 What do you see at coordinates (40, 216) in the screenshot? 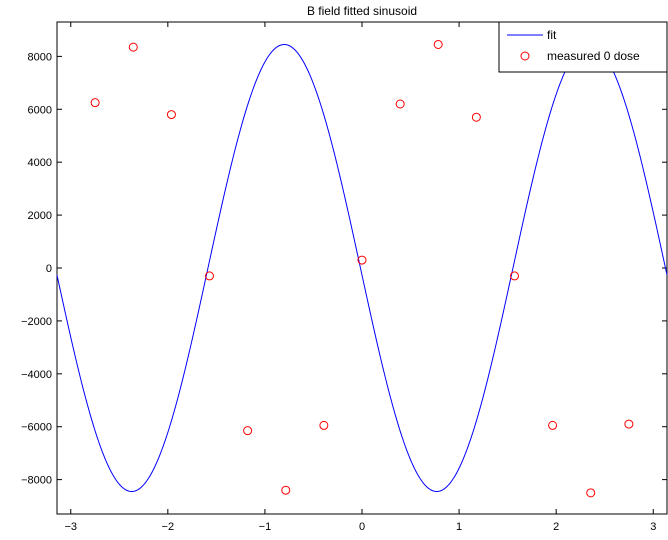
I see `y-tick-label: 2000` at bounding box center [40, 216].